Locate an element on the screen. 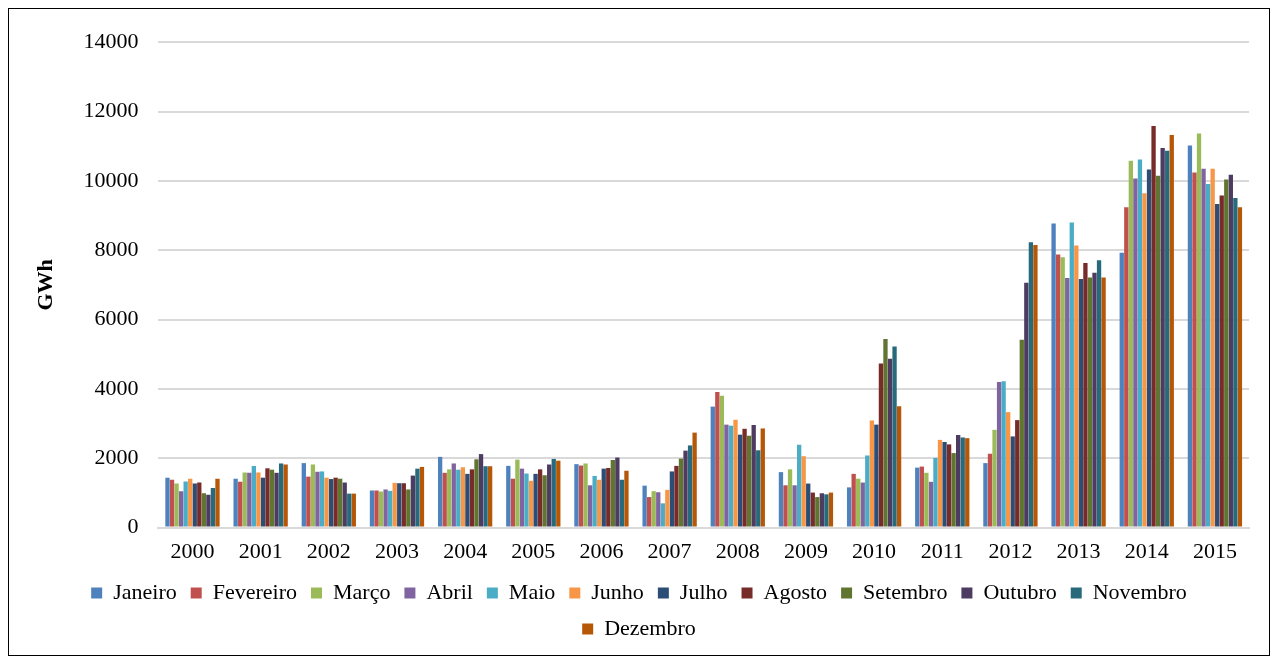  x-tick-label: 2003 is located at coordinates (396, 550).